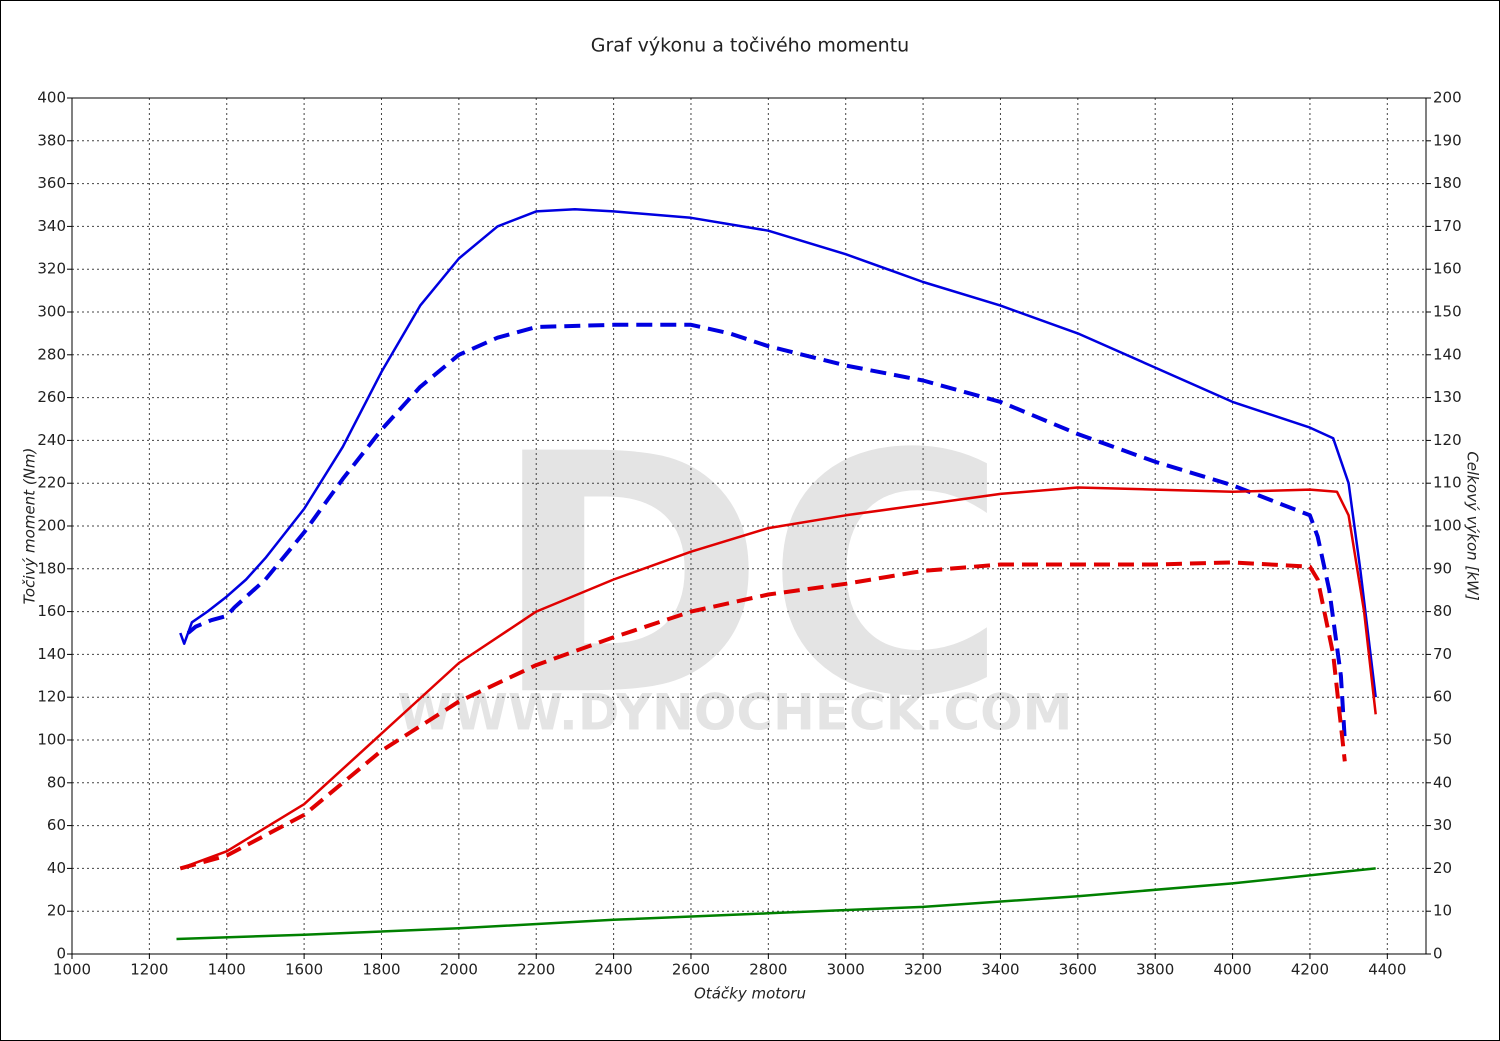  Describe the element at coordinates (381, 970) in the screenshot. I see `x-tick-label: 1800` at that location.